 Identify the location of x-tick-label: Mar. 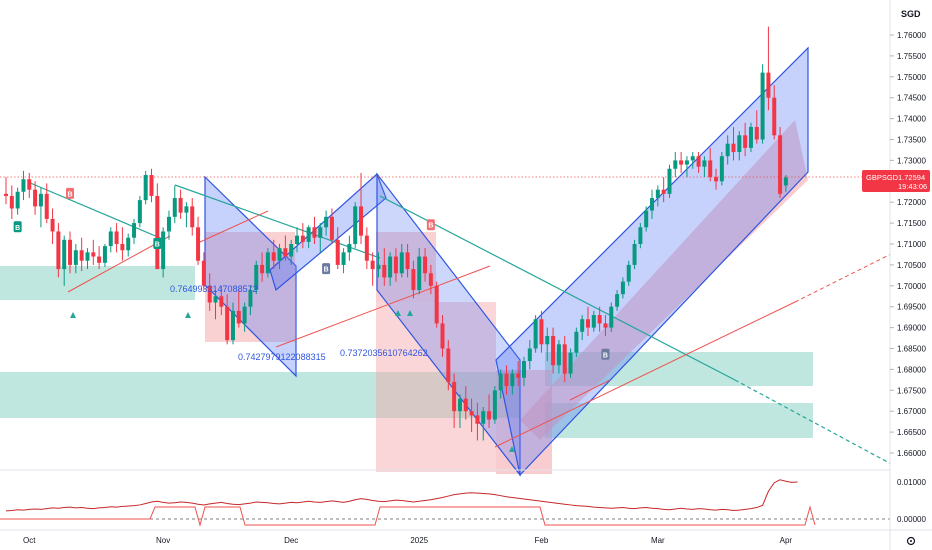
(658, 540).